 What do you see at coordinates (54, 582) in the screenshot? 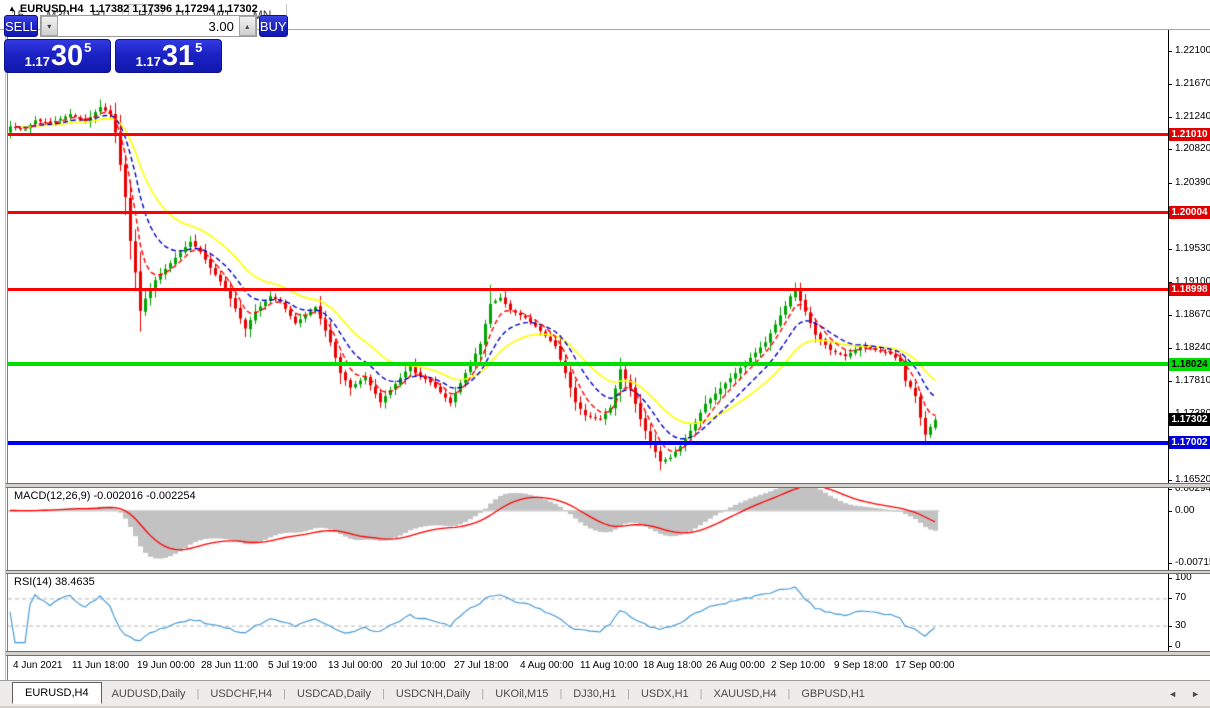
I see `rsi-label: RSI(14) 38.4635` at bounding box center [54, 582].